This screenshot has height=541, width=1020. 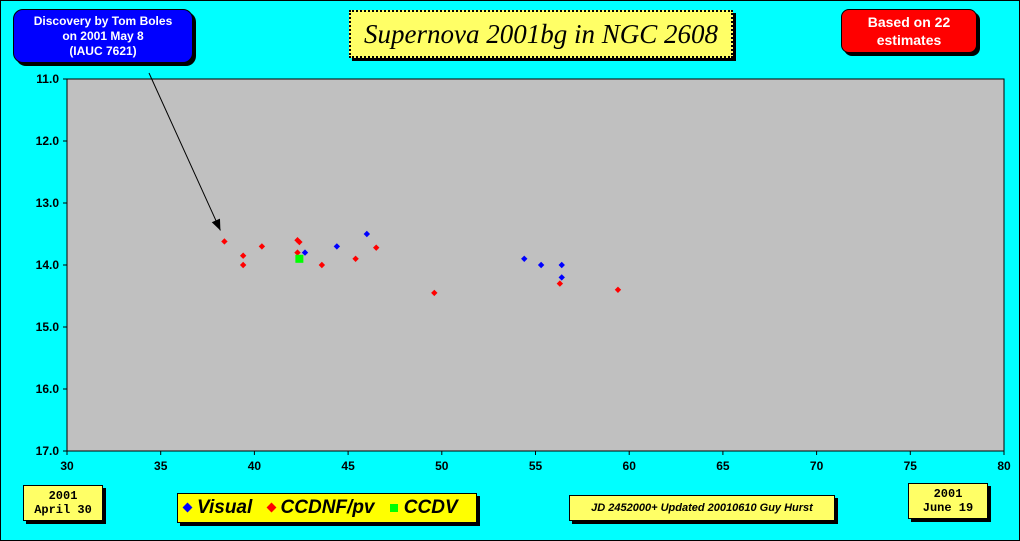 What do you see at coordinates (348, 466) in the screenshot?
I see `x-tick-label: 45` at bounding box center [348, 466].